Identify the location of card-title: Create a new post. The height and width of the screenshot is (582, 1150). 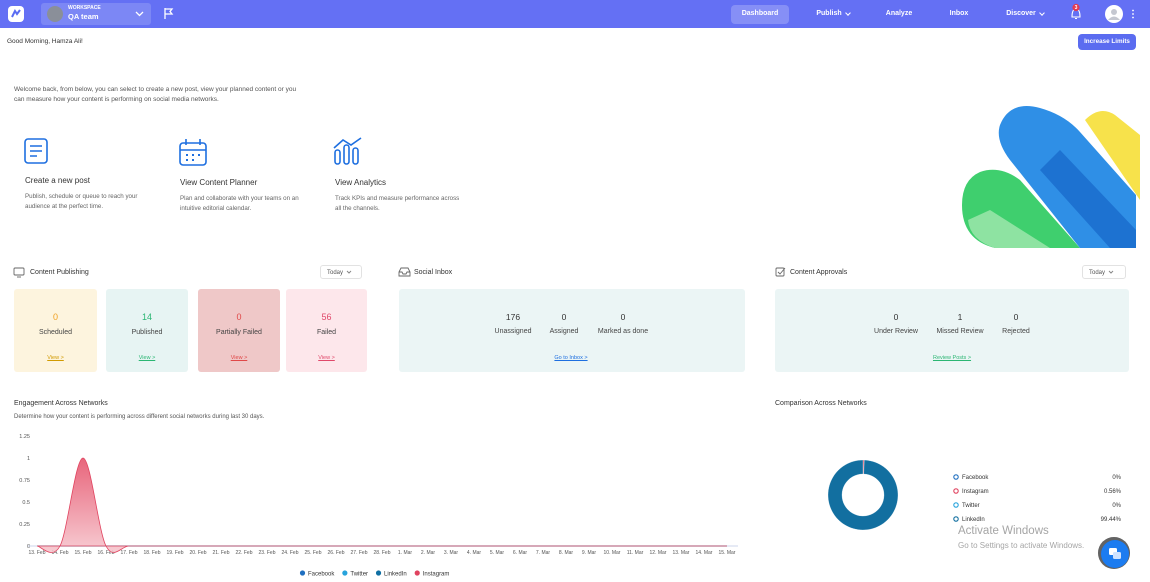
(57, 180).